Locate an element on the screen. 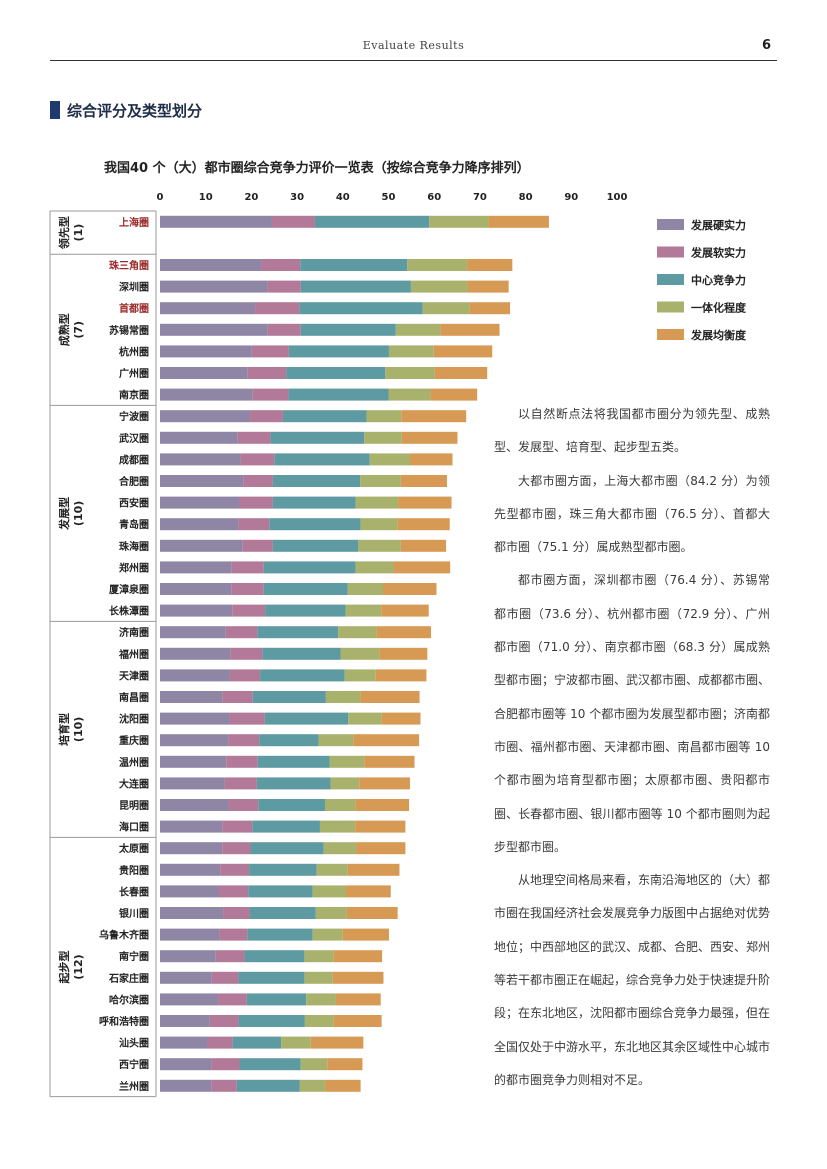  category-label: 银川圈 is located at coordinates (134, 913).